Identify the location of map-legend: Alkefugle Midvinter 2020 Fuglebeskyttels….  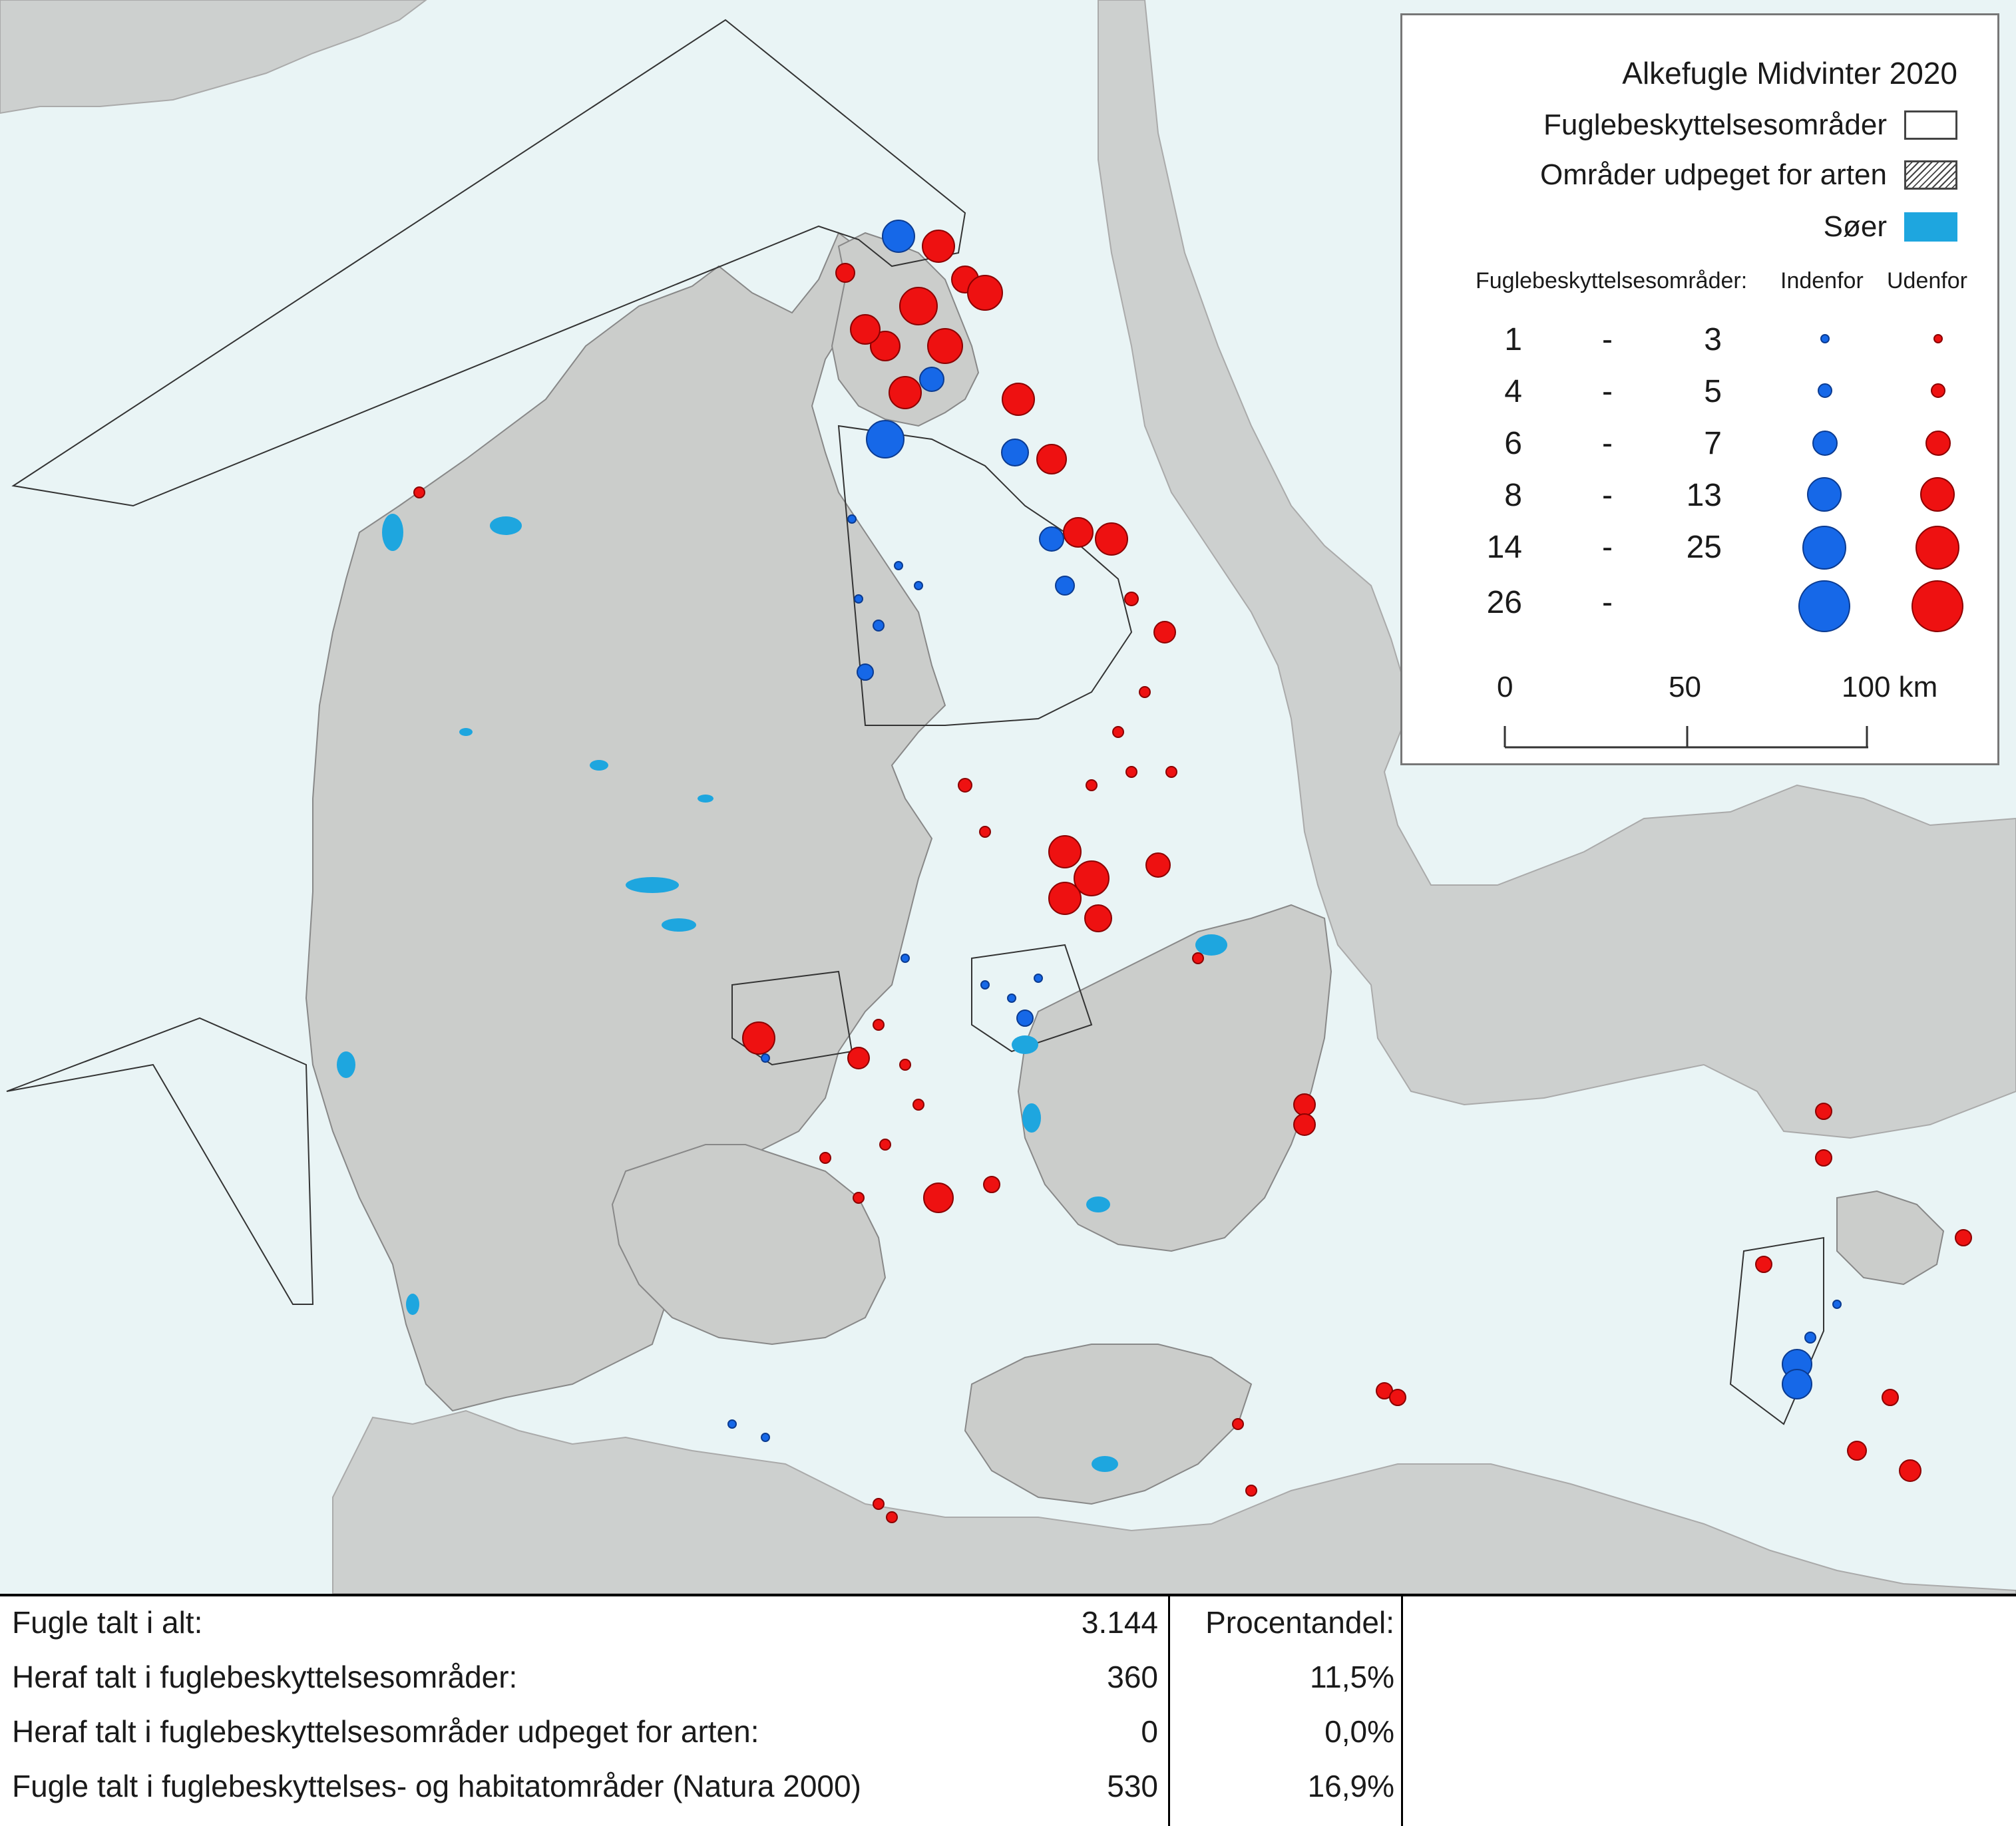
(1699, 389).